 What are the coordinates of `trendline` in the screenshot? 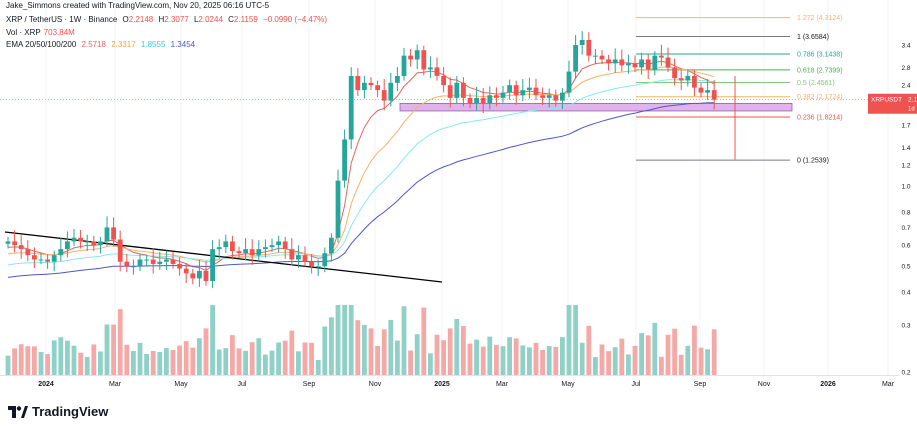 It's located at (223, 257).